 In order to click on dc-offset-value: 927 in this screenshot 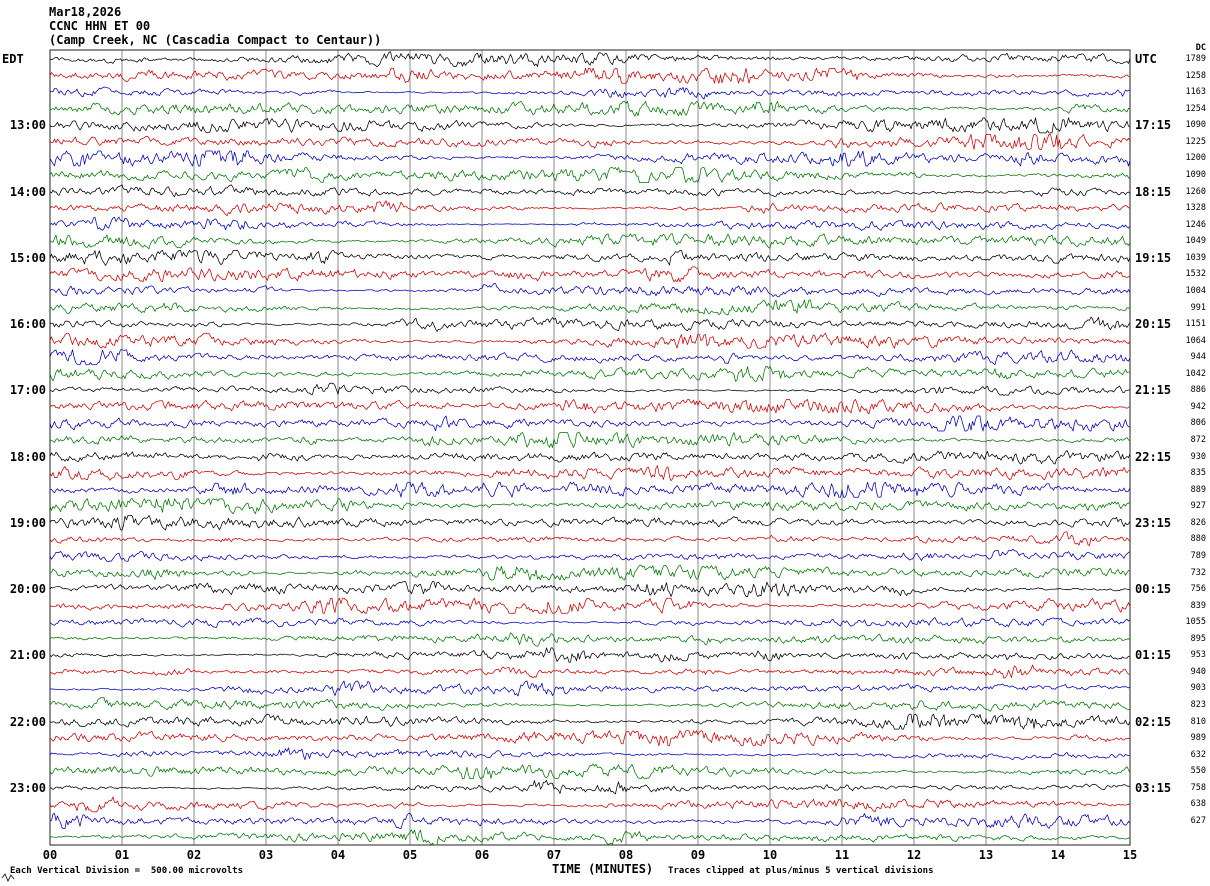, I will do `click(1198, 506)`.